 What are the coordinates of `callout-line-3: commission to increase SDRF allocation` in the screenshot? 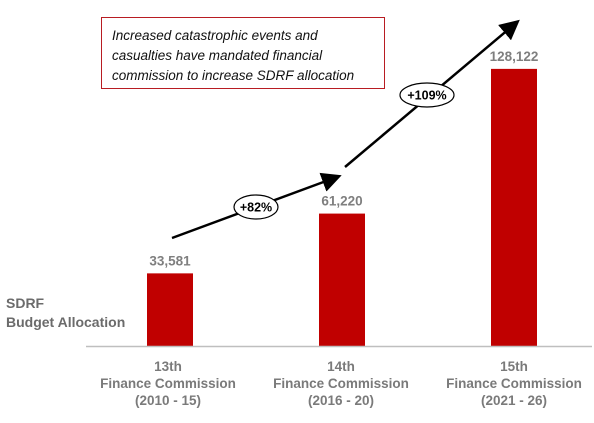 It's located at (233, 75).